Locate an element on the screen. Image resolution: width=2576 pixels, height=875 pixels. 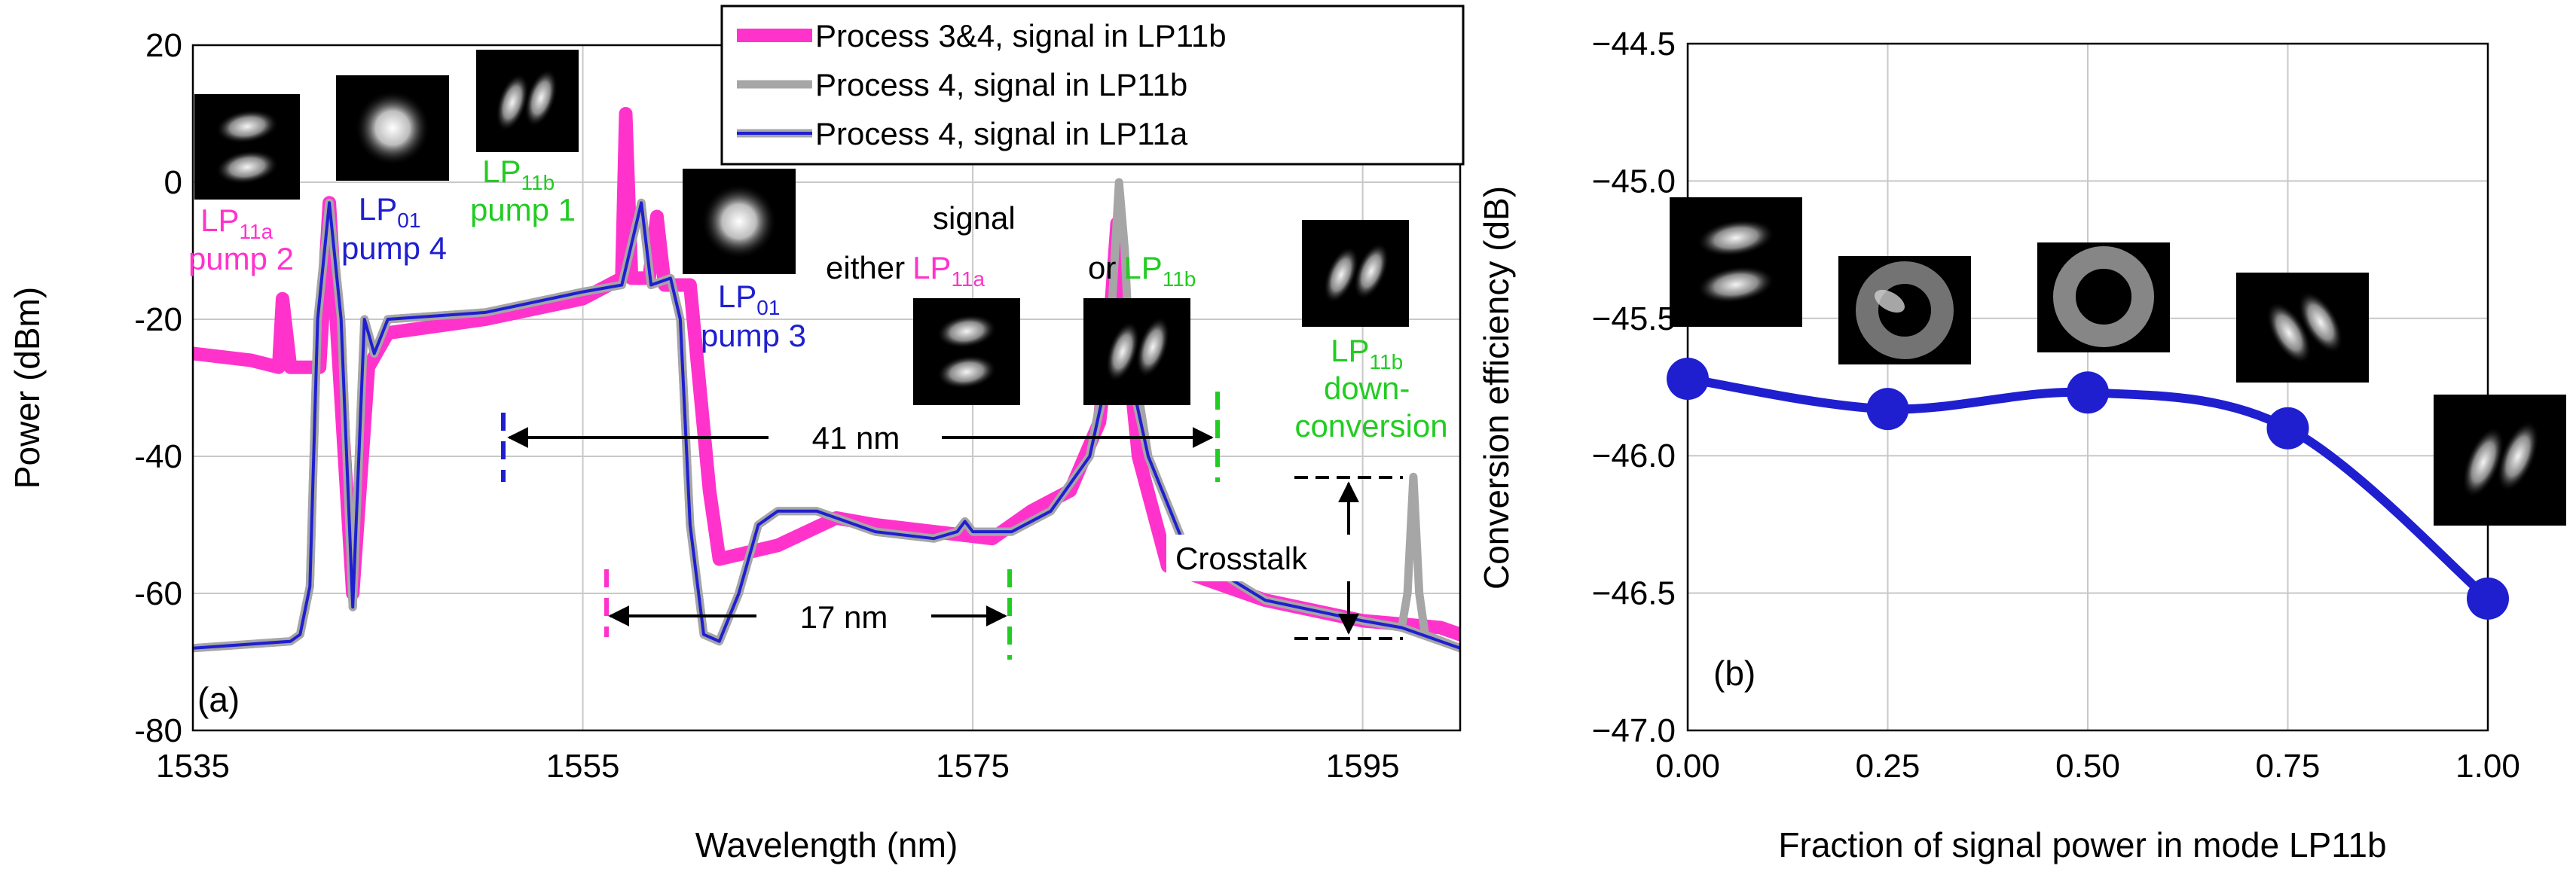
annotation-lp01-pump4: LP01 pump 4 is located at coordinates (394, 229).